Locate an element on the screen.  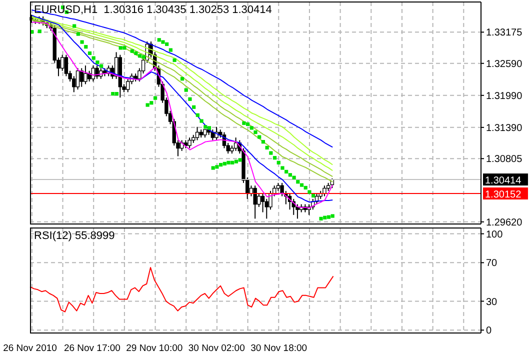
ref-line-label: 1.30152 is located at coordinates (503, 194).